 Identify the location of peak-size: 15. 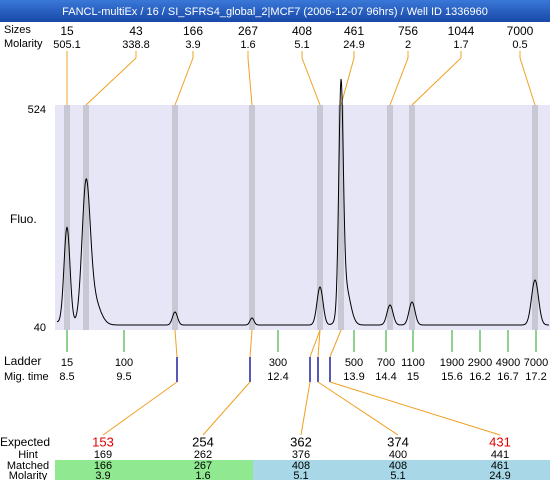
(67, 31).